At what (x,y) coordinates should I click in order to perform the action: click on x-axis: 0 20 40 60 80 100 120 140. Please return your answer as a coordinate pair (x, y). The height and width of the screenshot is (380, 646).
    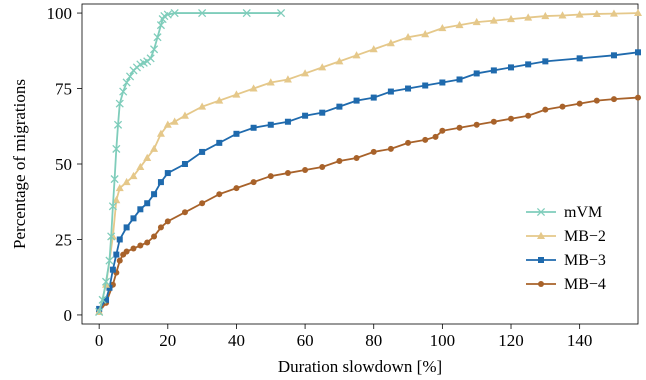
    Looking at the image, I should click on (343, 337).